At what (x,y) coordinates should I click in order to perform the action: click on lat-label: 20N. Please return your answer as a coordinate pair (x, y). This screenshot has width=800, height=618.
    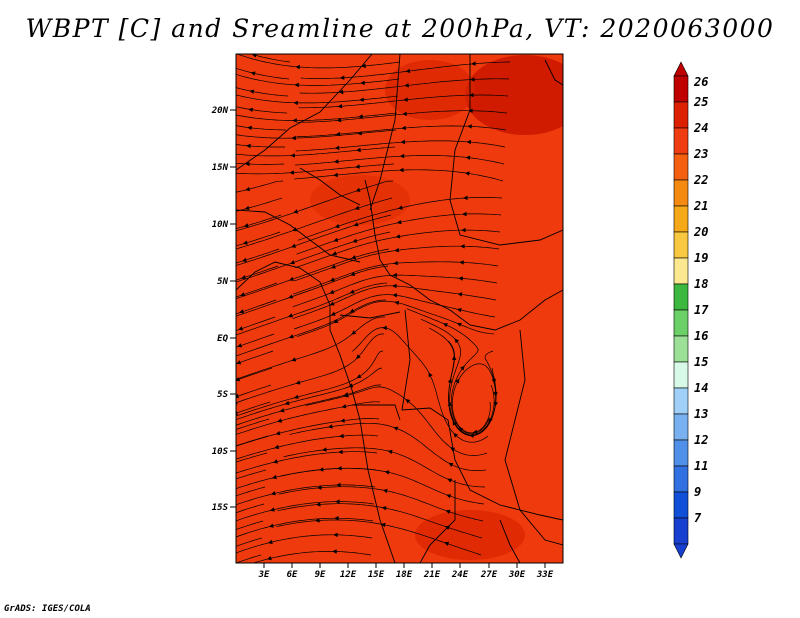
    Looking at the image, I should click on (220, 111).